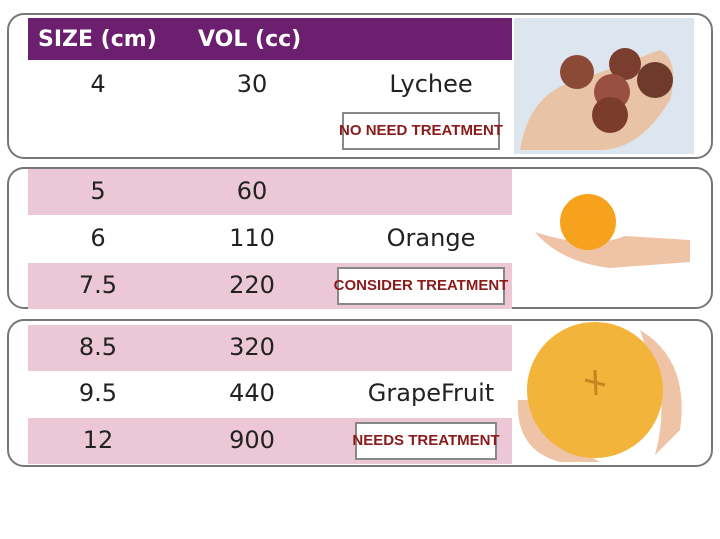 The image size is (720, 539). I want to click on volume-cell: 440, so click(252, 393).